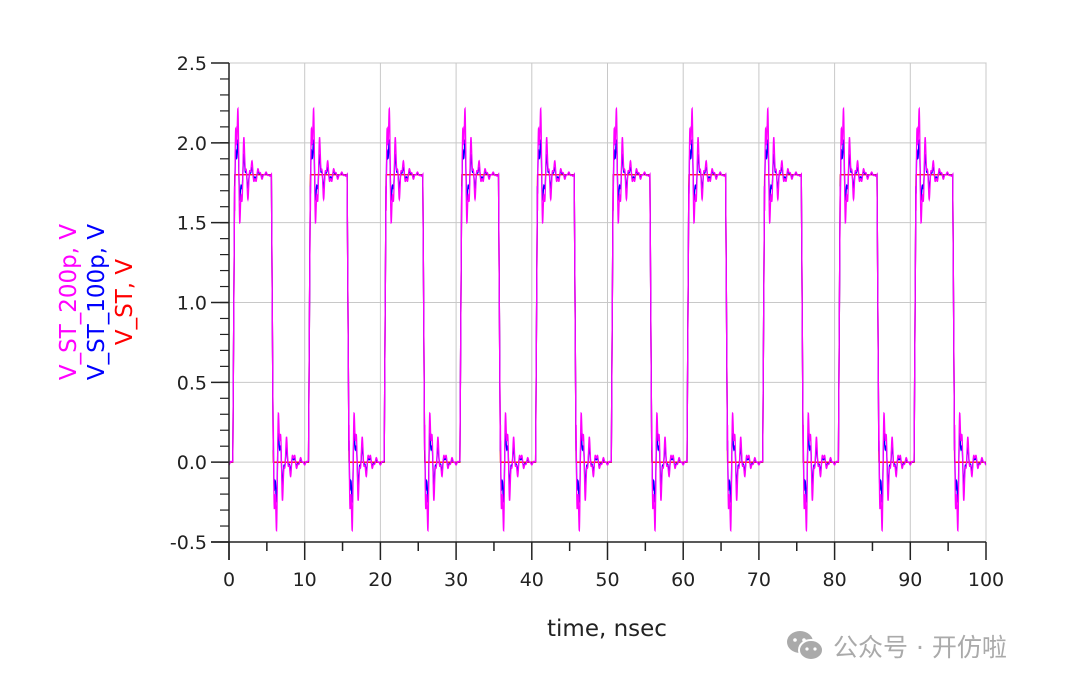 This screenshot has width=1080, height=689. I want to click on x-tick-label: 70, so click(759, 580).